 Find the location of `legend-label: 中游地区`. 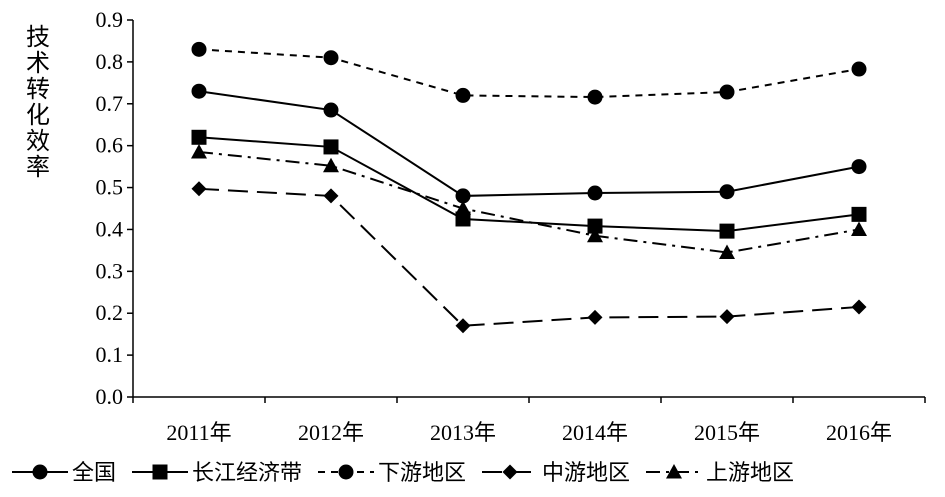

legend-label: 中游地区 is located at coordinates (586, 473).